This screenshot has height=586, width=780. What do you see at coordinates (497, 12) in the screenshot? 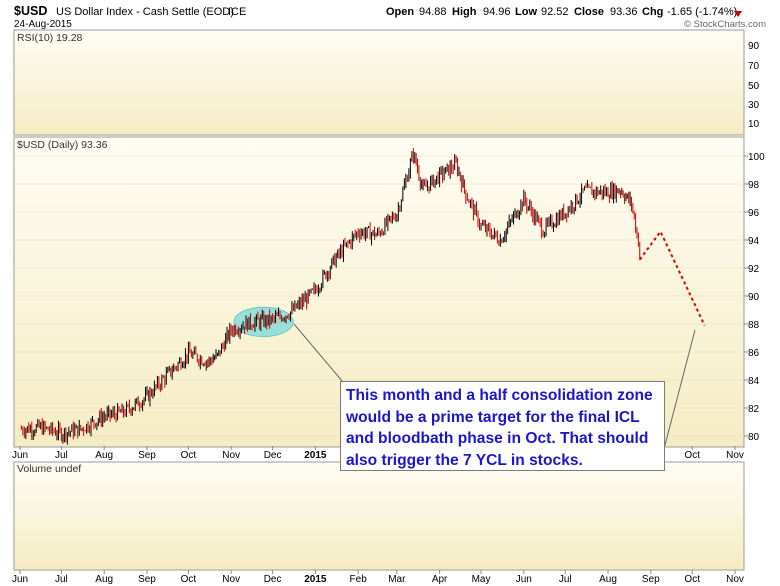
I see `high-value: 94.96` at bounding box center [497, 12].